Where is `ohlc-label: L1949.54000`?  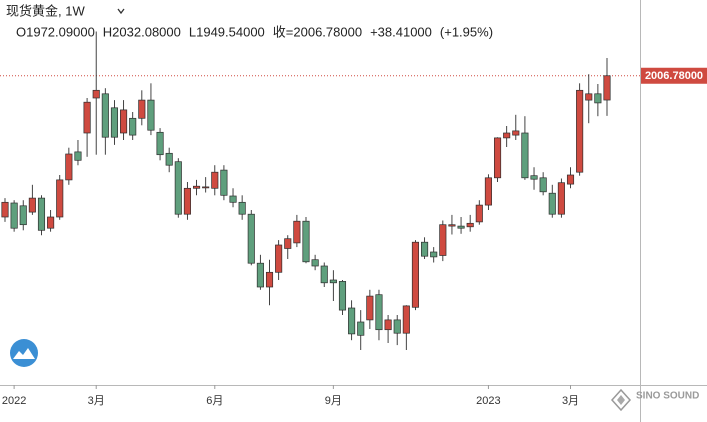 ohlc-label: L1949.54000 is located at coordinates (227, 31).